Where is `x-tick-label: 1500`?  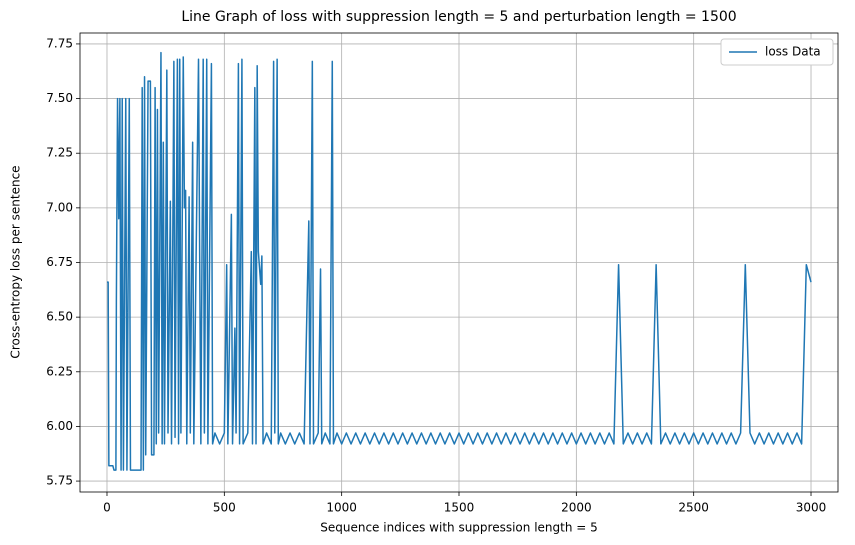 x-tick-label: 1500 is located at coordinates (459, 508).